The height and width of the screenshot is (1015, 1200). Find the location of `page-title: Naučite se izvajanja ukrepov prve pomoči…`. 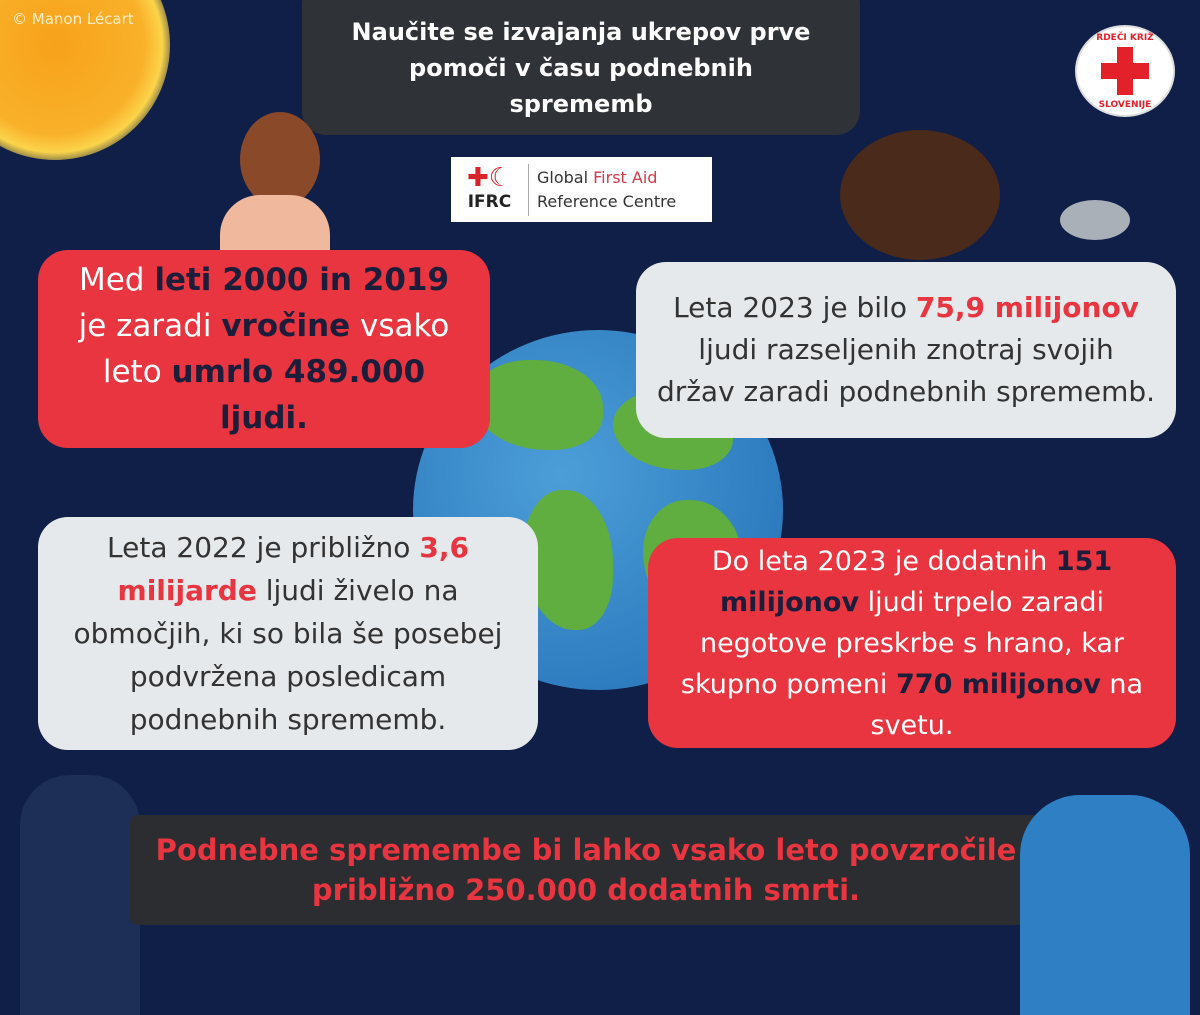

page-title: Naučite se izvajanja ukrepov prve pomoči… is located at coordinates (581, 67).